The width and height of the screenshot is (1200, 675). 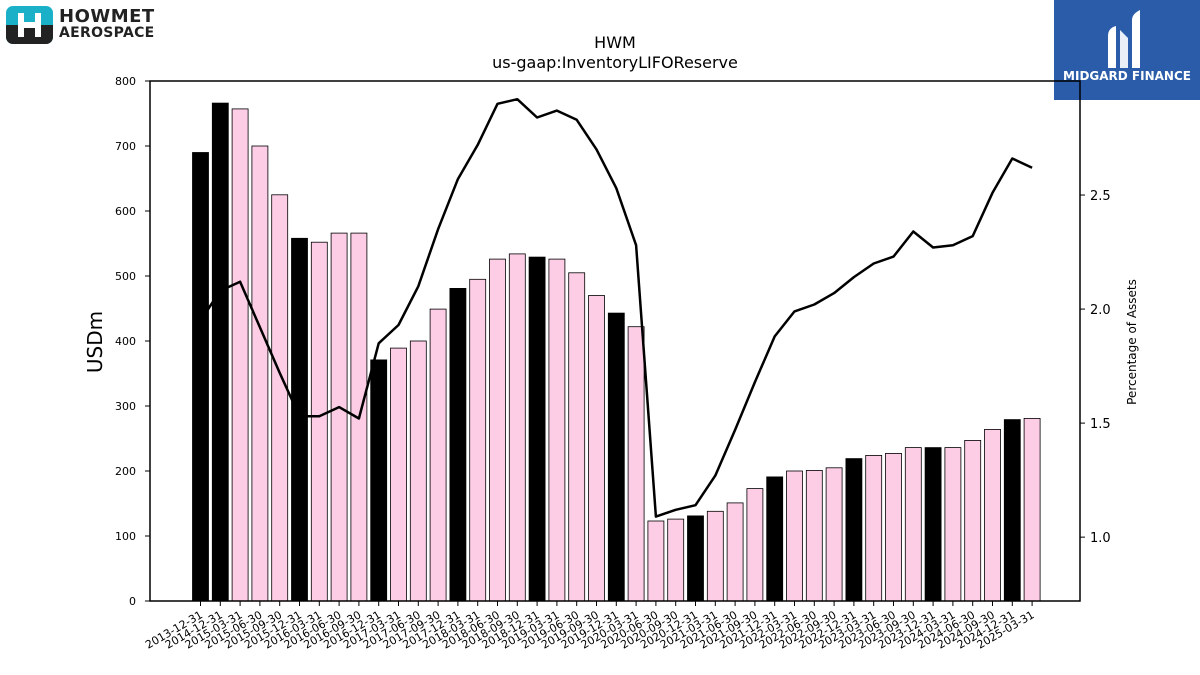 What do you see at coordinates (1100, 424) in the screenshot?
I see `y2-tick-label: 1.5` at bounding box center [1100, 424].